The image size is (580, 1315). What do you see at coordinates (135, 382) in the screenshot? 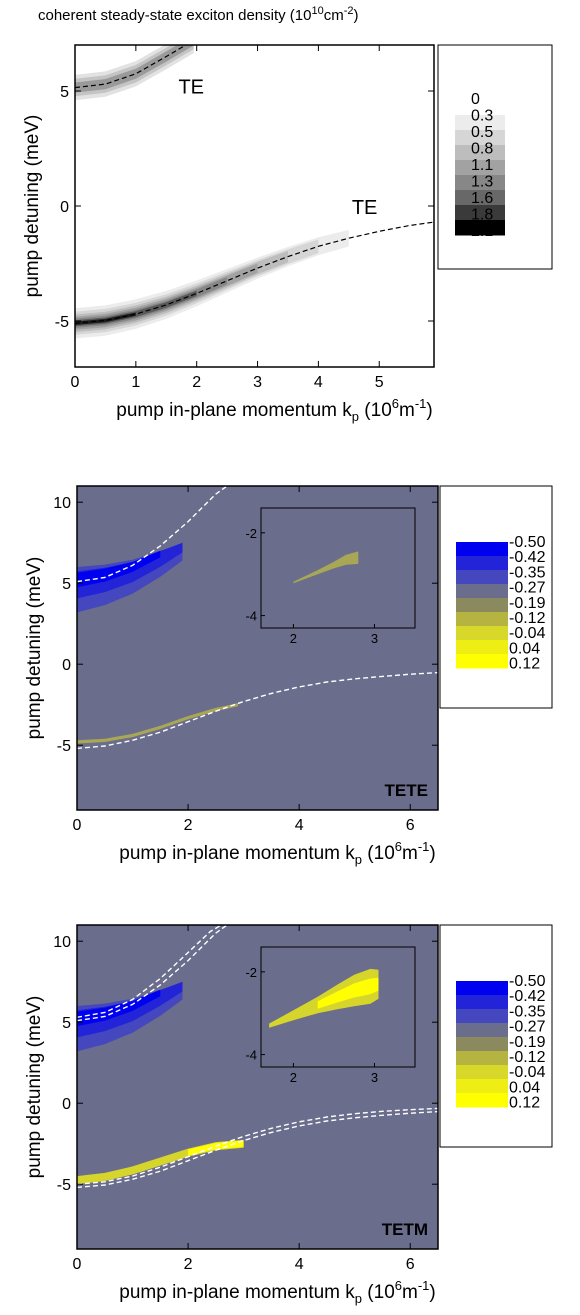
I see `x-tick-label: 1` at bounding box center [135, 382].